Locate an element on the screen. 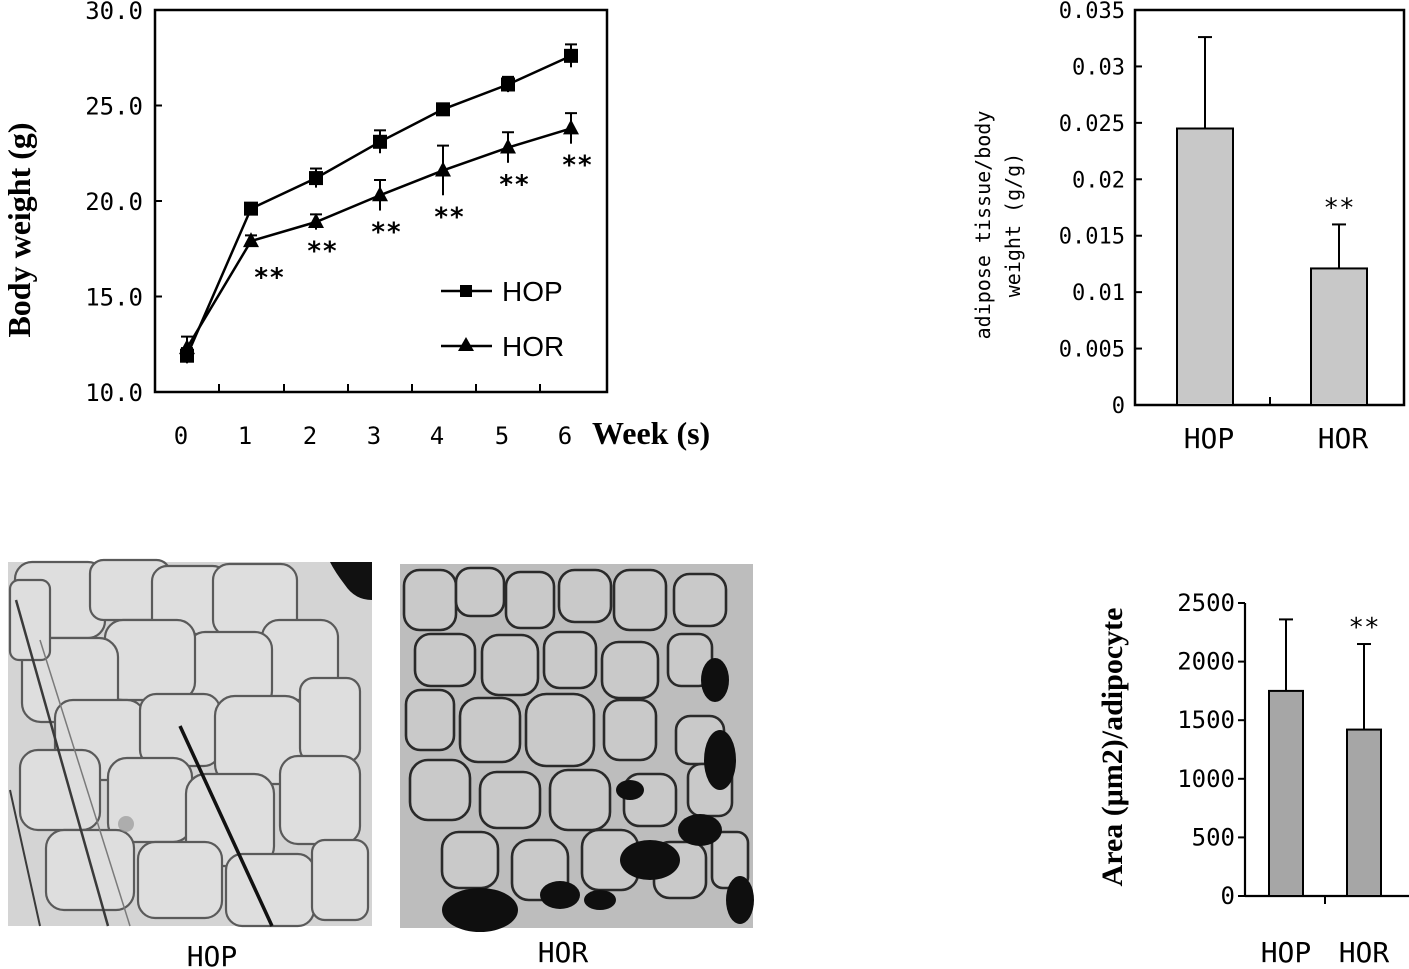 The height and width of the screenshot is (969, 1409). legend-hor-label: HOR is located at coordinates (533, 346).